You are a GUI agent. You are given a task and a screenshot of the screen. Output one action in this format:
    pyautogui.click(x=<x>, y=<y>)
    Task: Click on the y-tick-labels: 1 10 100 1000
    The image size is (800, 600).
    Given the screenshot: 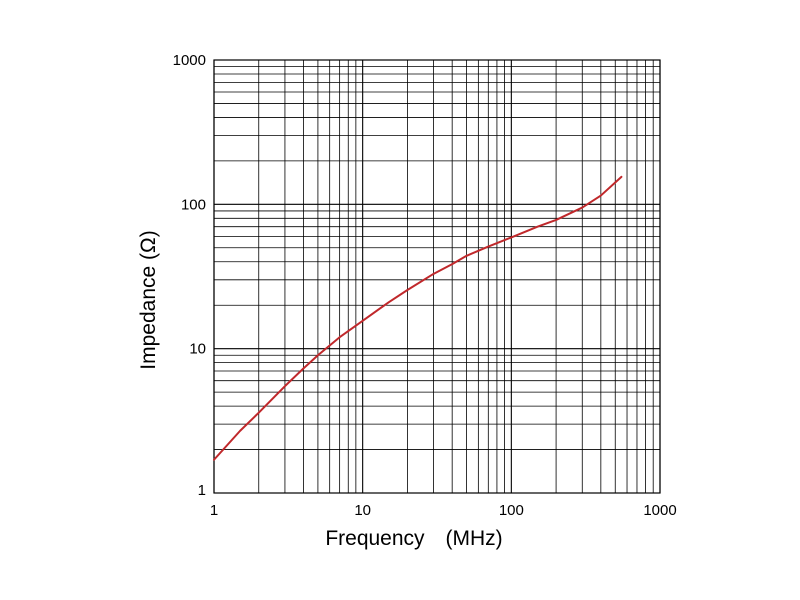 What is the action you would take?
    pyautogui.click(x=189, y=275)
    